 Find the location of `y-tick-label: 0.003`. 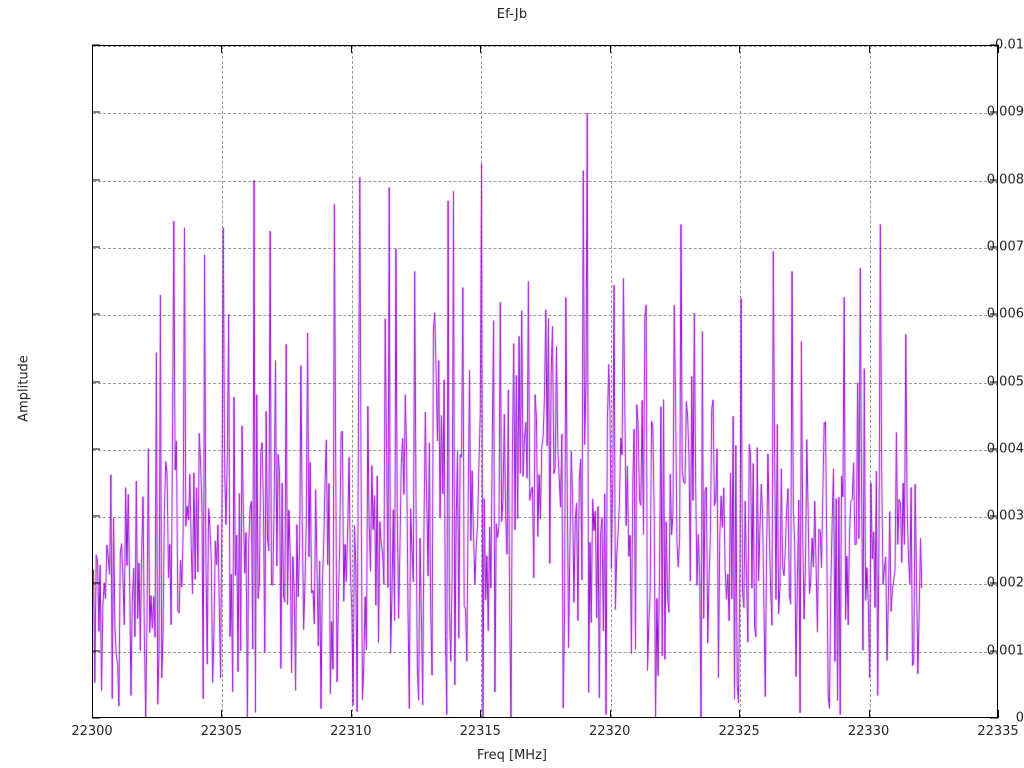

y-tick-label: 0.003 is located at coordinates (1005, 516).